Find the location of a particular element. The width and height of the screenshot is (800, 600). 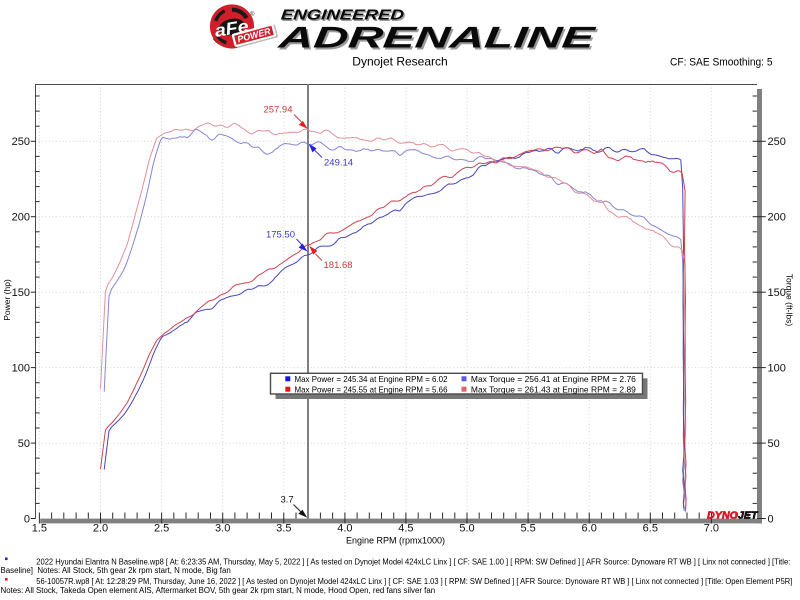

svg-text: 181.68 is located at coordinates (338, 265).